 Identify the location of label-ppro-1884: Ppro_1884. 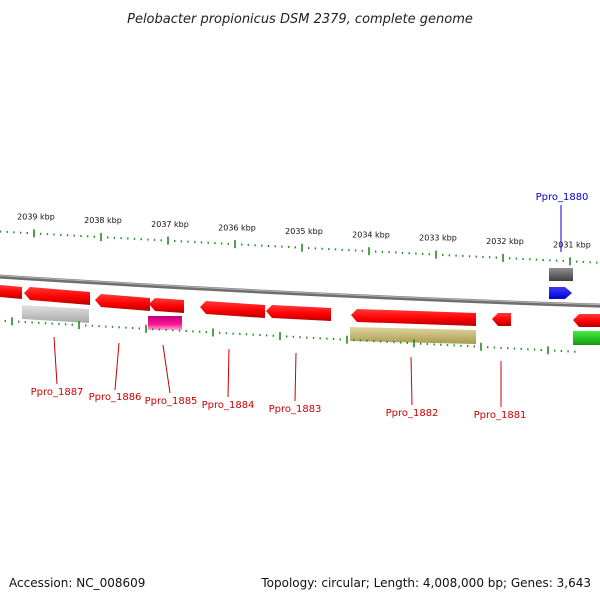
(228, 405).